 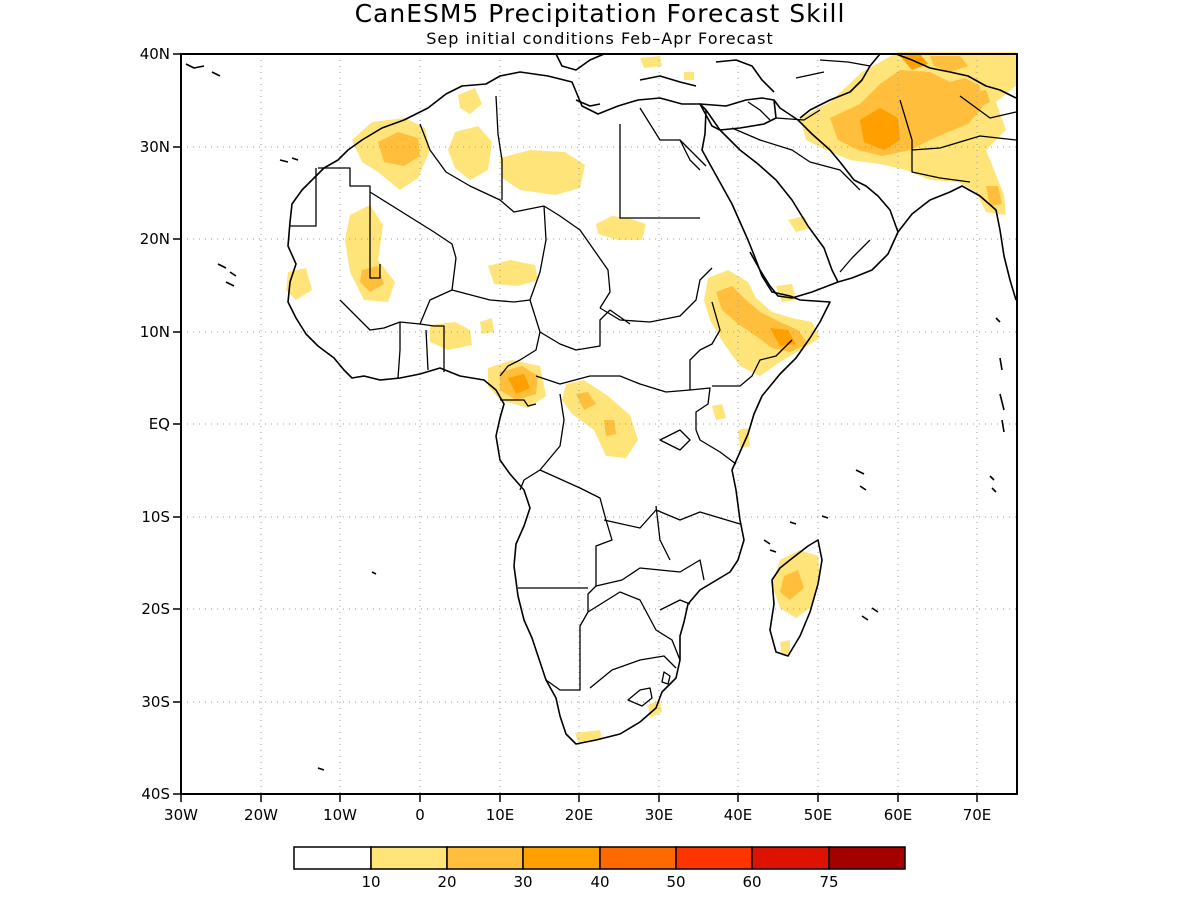 I want to click on y-axis-ticks, so click(x=177, y=424).